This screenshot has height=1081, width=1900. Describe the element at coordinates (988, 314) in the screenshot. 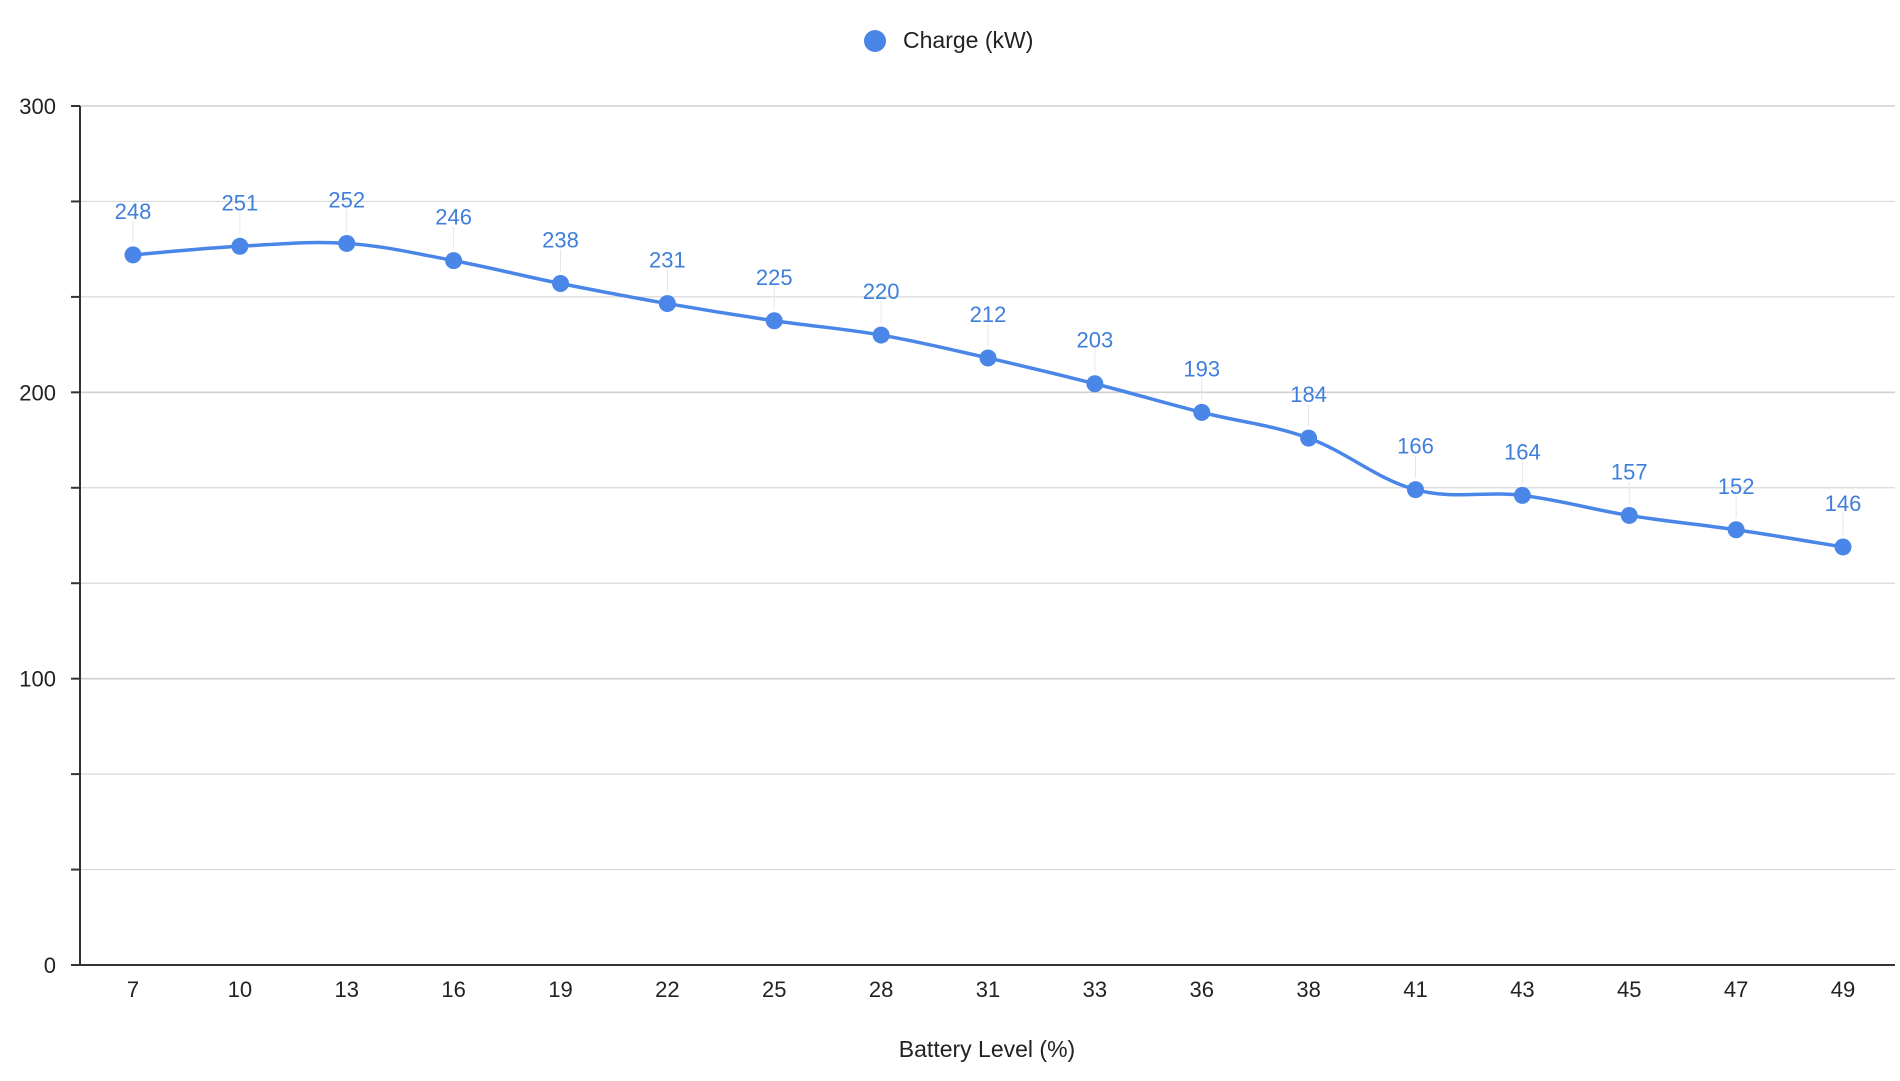

I see `data-label: 212` at that location.